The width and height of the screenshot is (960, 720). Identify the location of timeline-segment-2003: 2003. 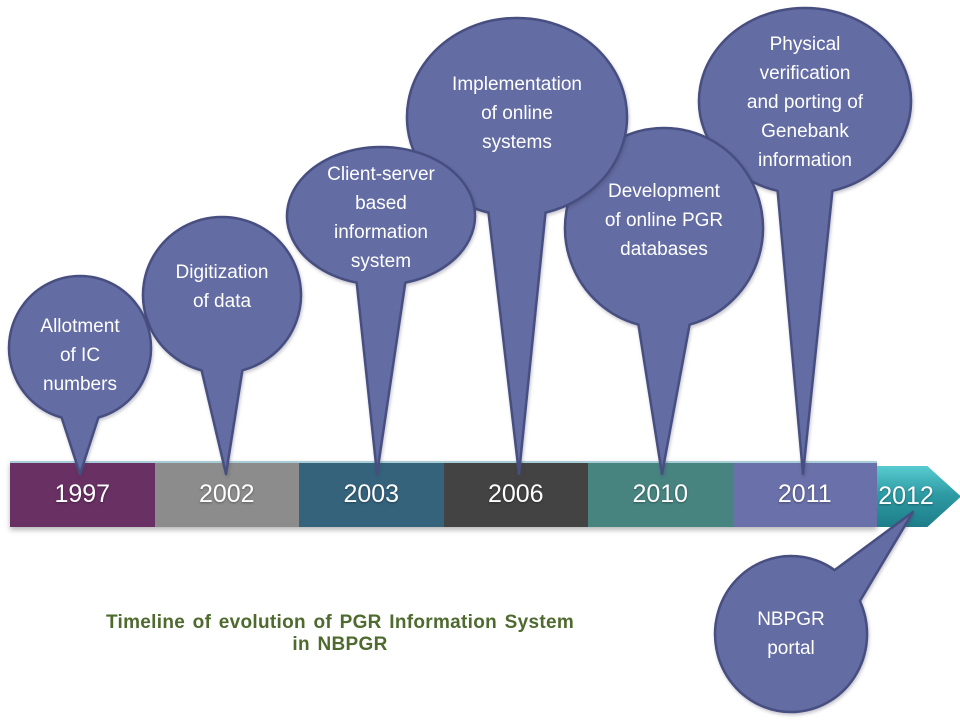
(371, 495).